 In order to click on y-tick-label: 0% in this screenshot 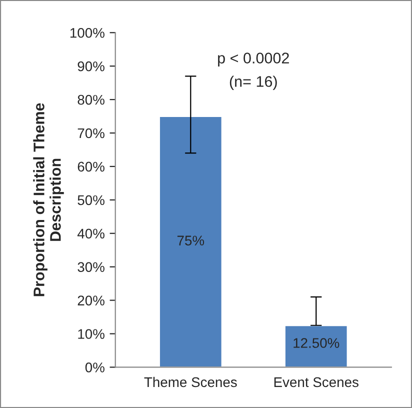, I will do `click(94, 367)`.